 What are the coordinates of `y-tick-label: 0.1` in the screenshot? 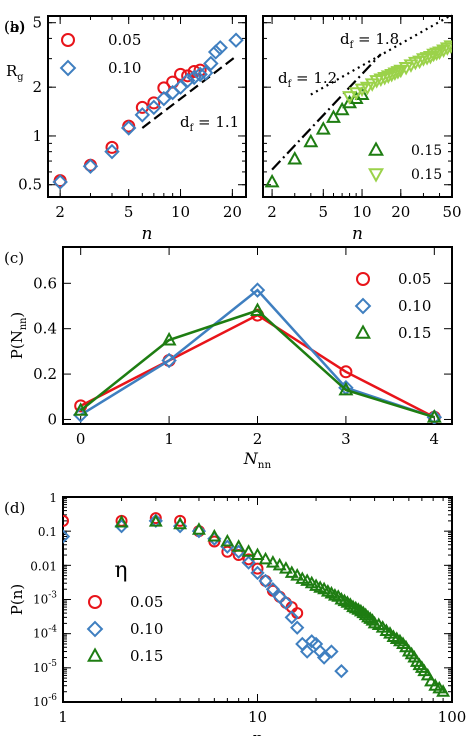 It's located at (47, 532).